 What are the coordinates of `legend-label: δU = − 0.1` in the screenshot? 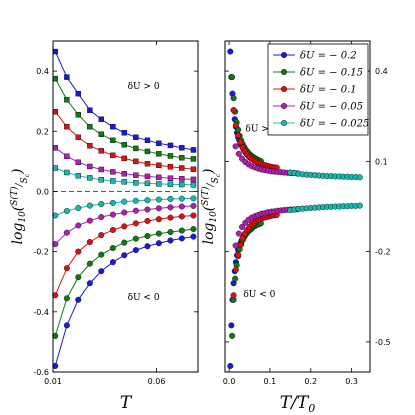 It's located at (328, 90).